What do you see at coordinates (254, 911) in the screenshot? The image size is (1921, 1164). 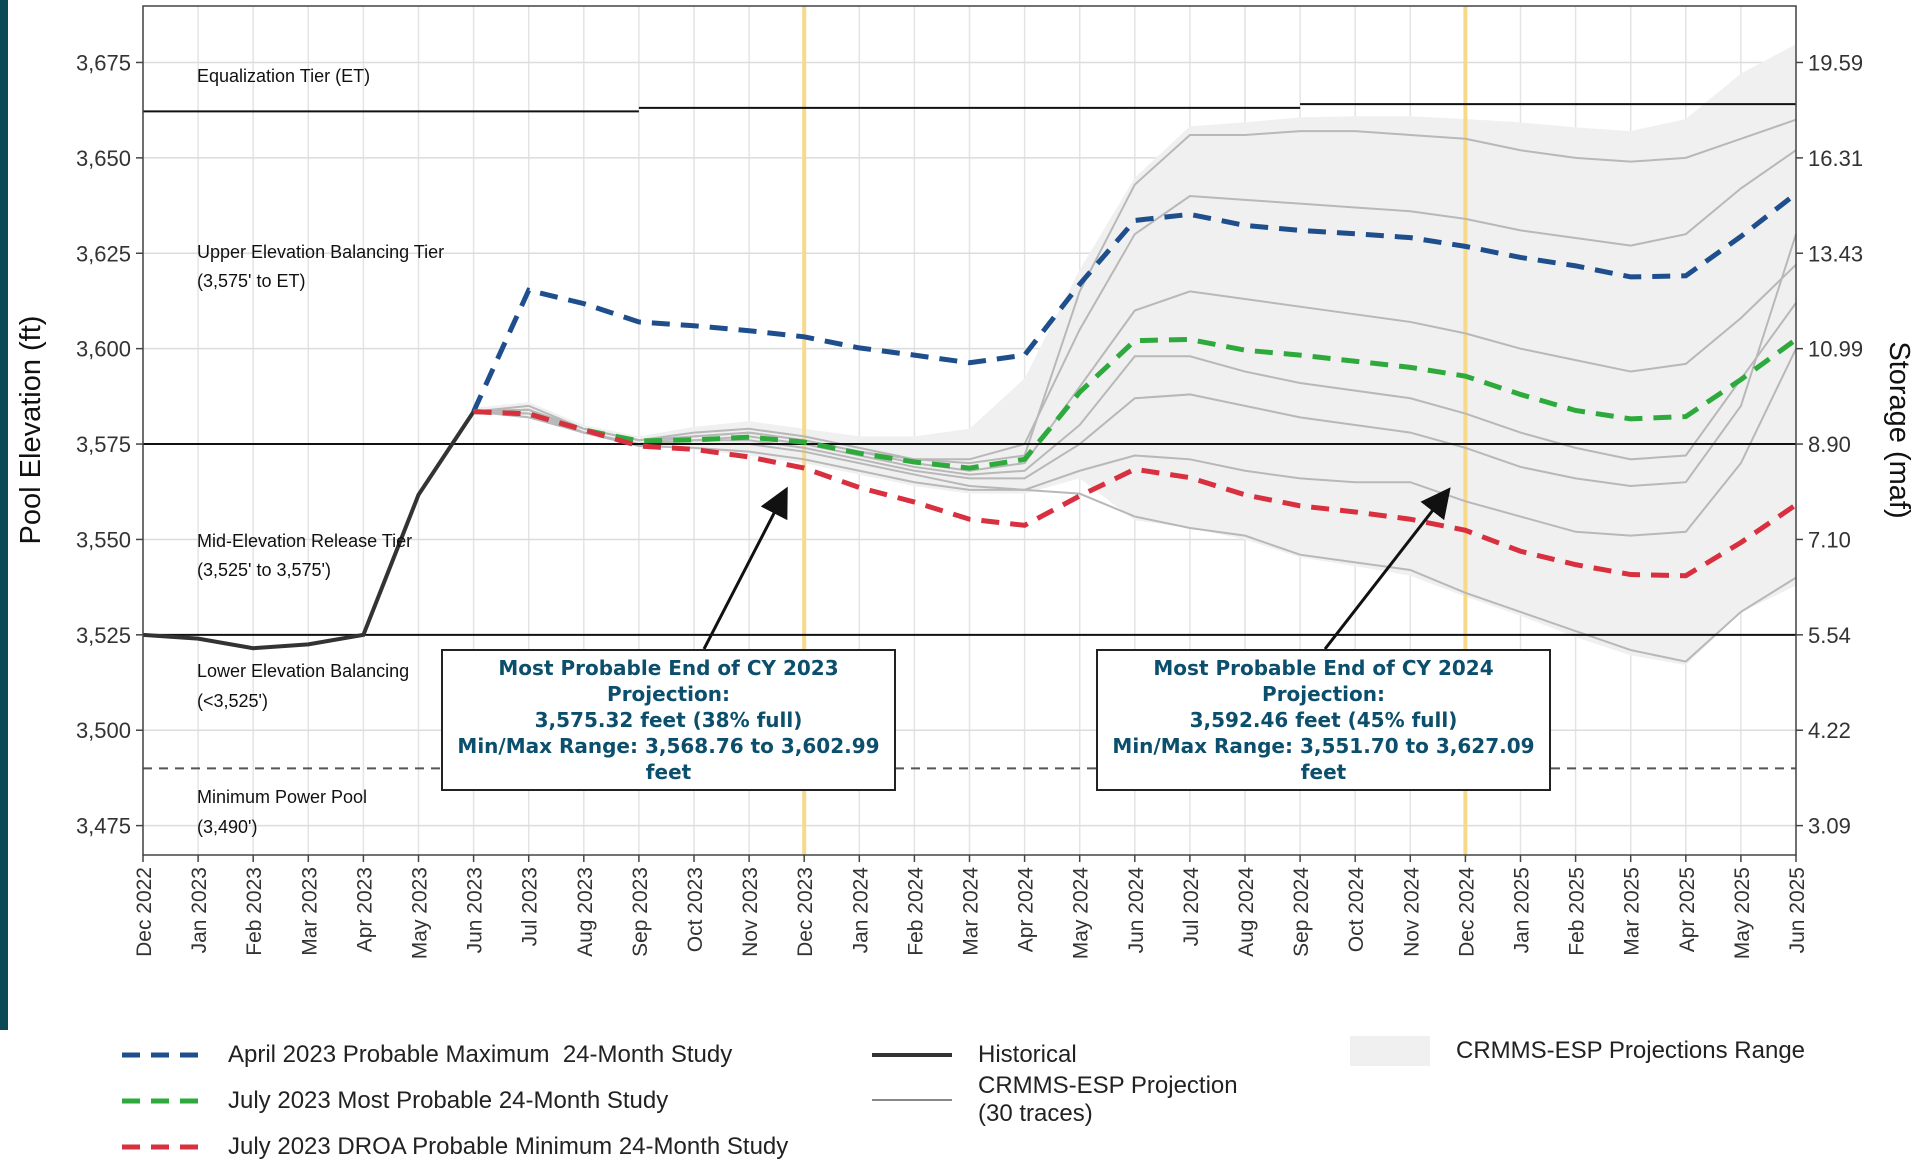 I see `x-tick-label: Feb 2023` at bounding box center [254, 911].